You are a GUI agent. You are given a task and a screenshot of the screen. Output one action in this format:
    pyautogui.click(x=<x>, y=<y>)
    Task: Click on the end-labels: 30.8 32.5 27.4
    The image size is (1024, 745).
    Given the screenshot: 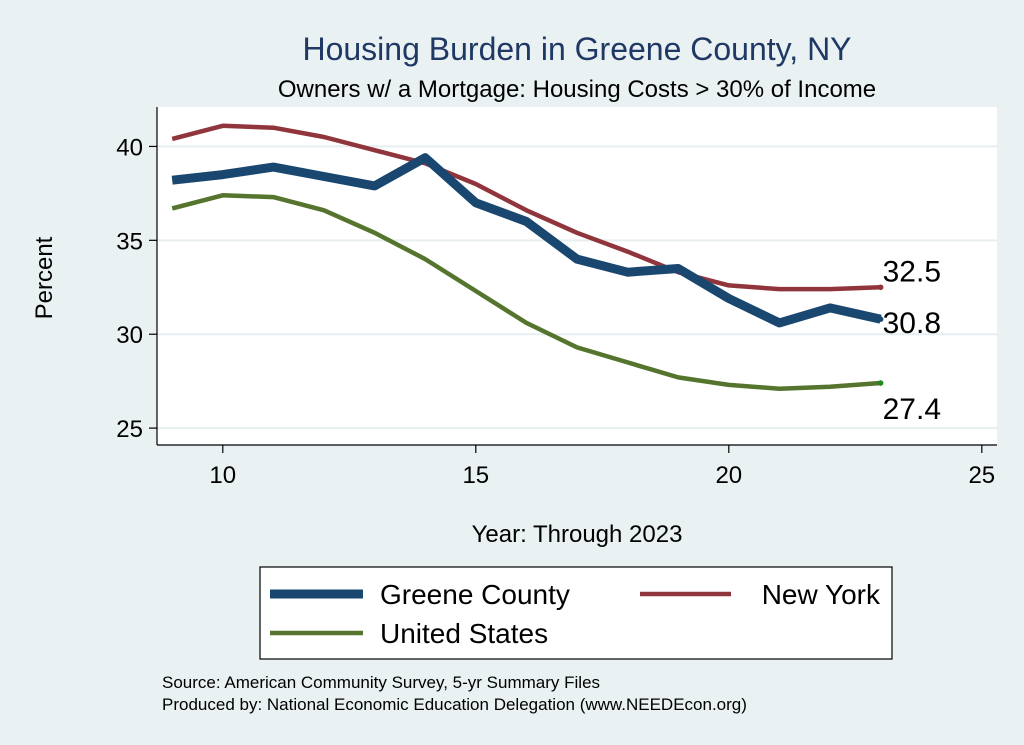 What is the action you would take?
    pyautogui.click(x=912, y=340)
    